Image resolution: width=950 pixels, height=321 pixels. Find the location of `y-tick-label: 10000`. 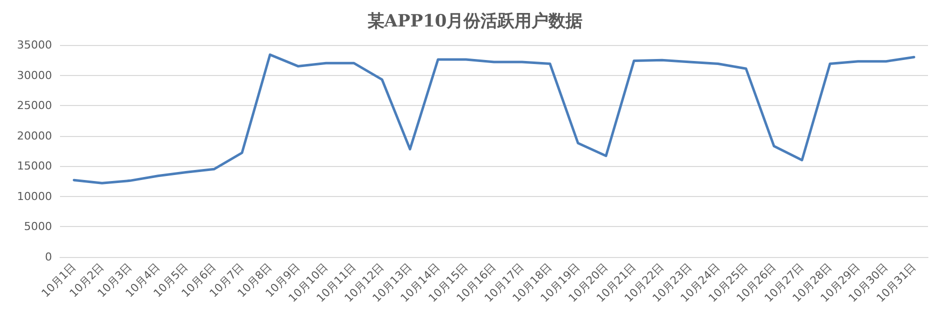

y-tick-label: 10000 is located at coordinates (34, 196).